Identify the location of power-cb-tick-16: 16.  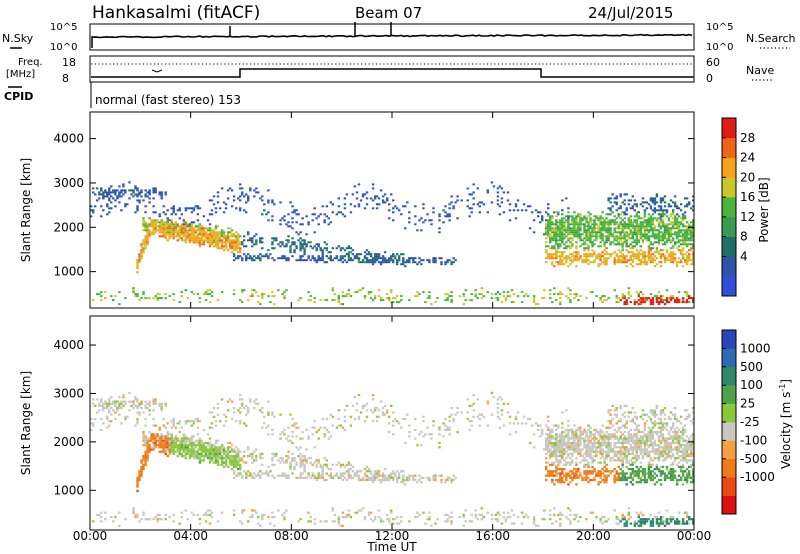
(747, 197).